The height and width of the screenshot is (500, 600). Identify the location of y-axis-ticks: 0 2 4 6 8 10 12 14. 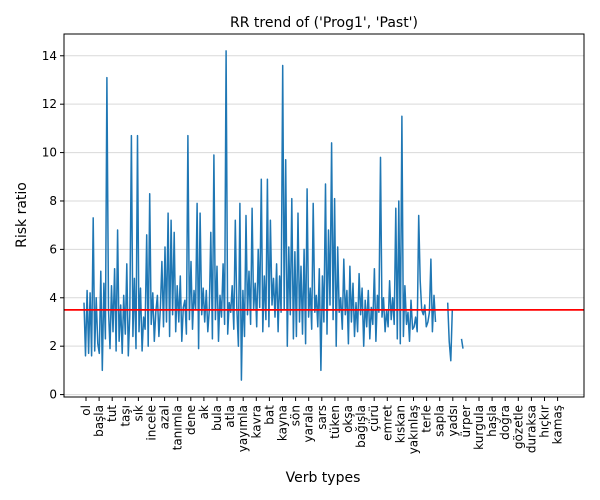
(53, 225).